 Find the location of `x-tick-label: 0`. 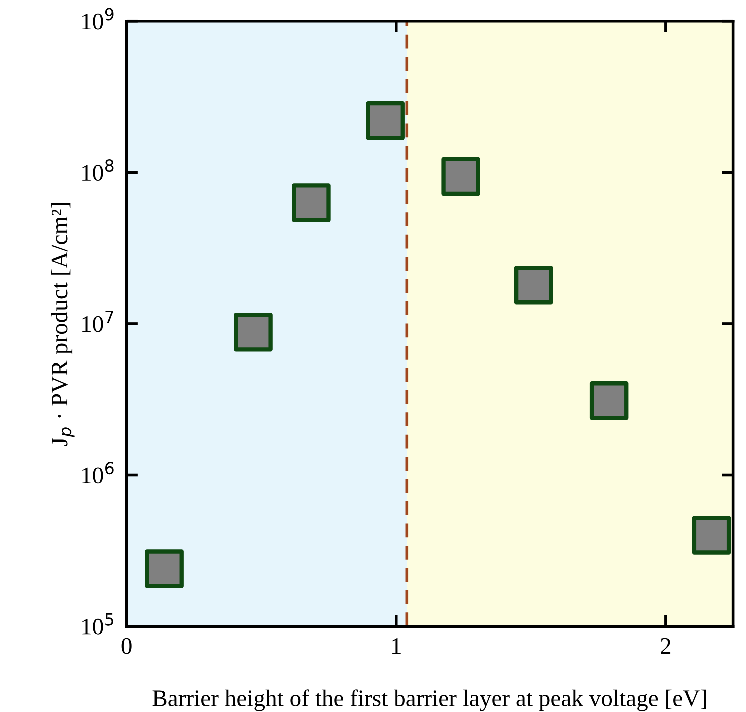

x-tick-label: 0 is located at coordinates (127, 646).